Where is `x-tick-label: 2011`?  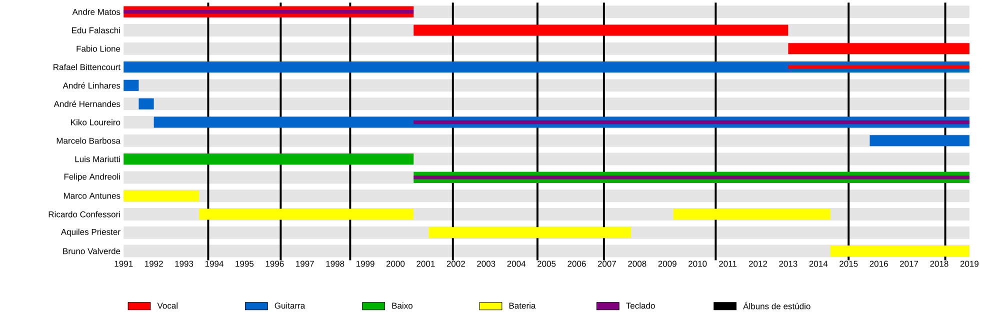
x-tick-label: 2011 is located at coordinates (728, 263).